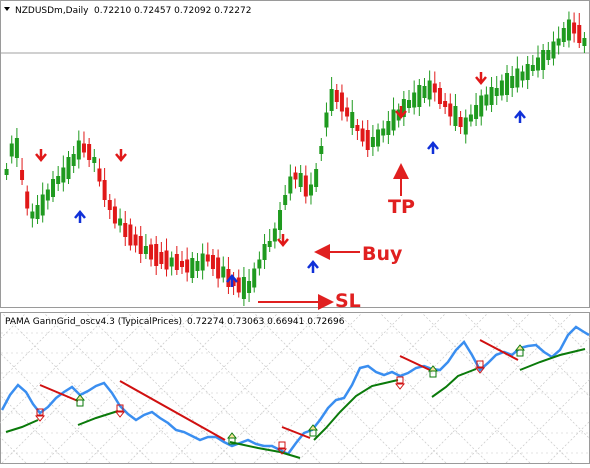 The image size is (590, 468). I want to click on sl-annotation: SL, so click(309, 301).